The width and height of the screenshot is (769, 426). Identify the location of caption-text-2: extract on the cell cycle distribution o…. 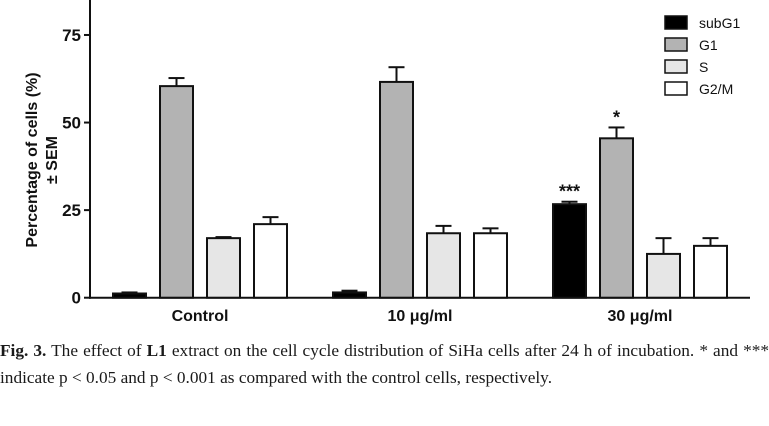
(384, 364).